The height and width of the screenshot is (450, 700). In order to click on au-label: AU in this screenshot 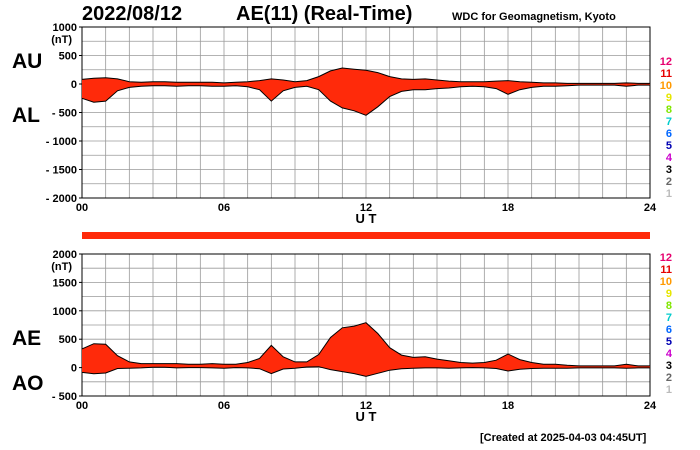, I will do `click(27, 61)`.